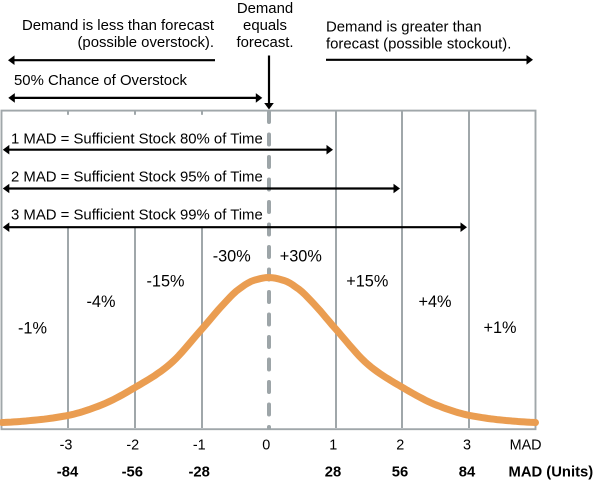  I want to click on svg-text: -84, so click(68, 472).